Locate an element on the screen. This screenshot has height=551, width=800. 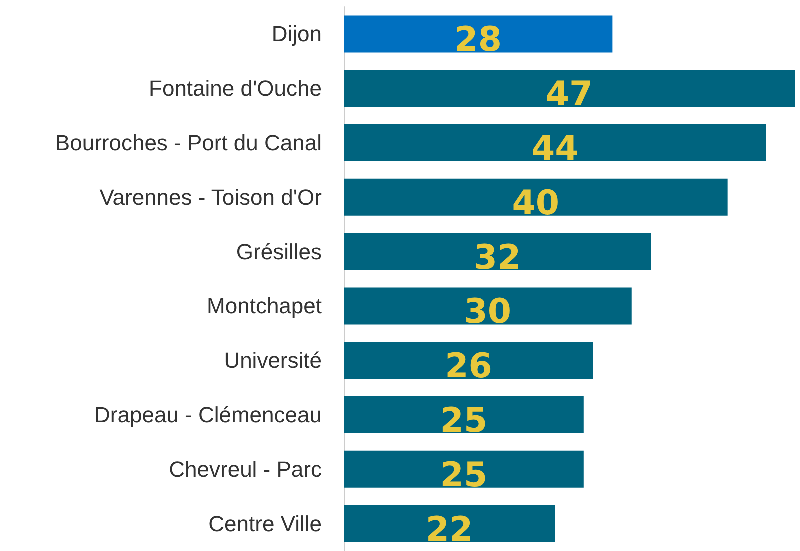
y-tick-label: Fontaine d'Ouche is located at coordinates (235, 89).